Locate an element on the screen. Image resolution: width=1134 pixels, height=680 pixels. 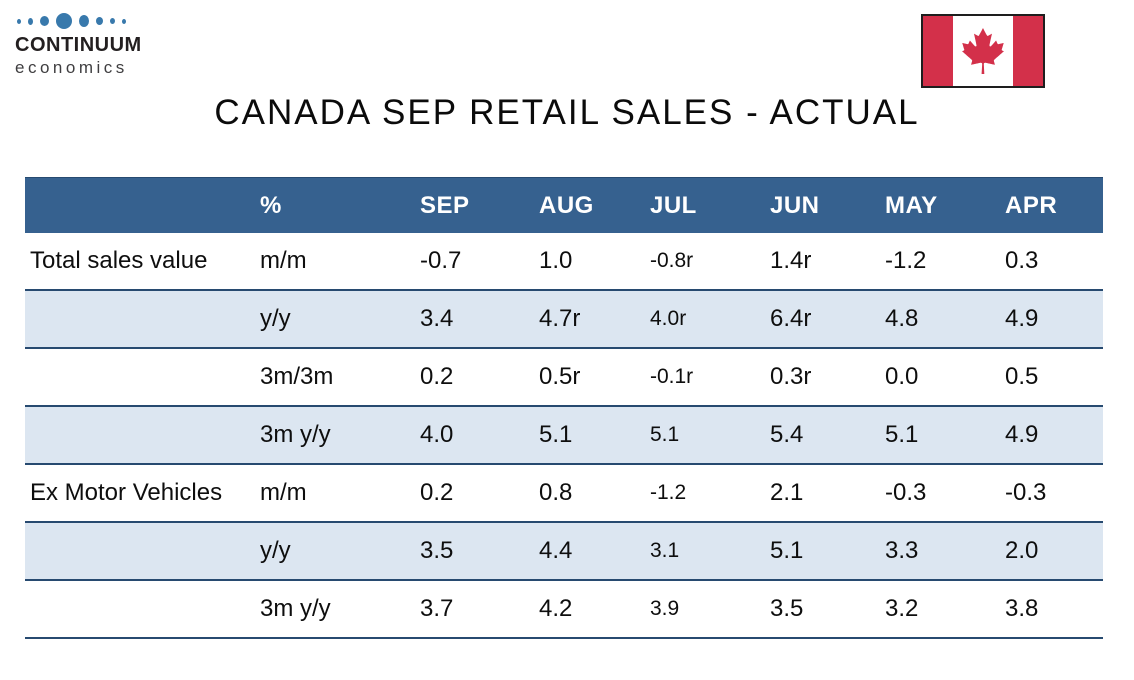
value-cell: 0.3r is located at coordinates (791, 376).